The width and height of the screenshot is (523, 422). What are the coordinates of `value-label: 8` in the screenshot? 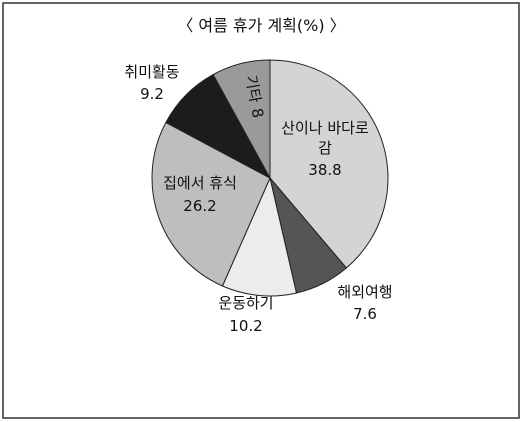 It's located at (257, 113).